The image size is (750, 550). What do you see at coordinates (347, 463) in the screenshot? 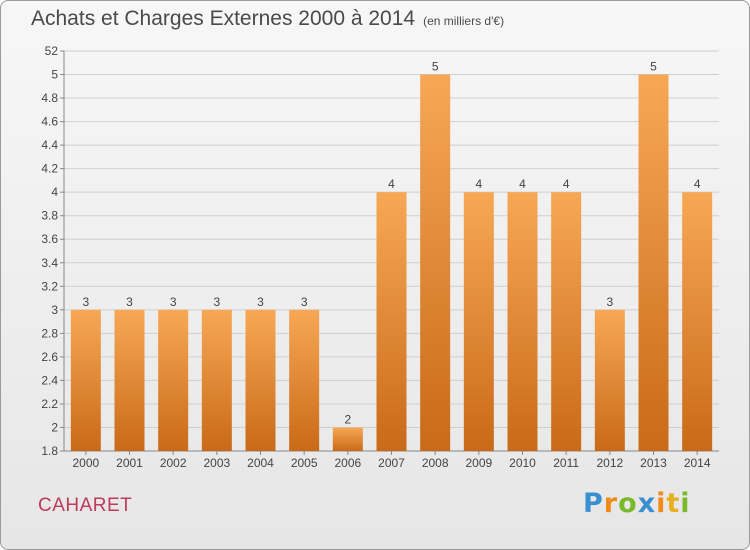
I see `x-tick-label: 2006` at bounding box center [347, 463].